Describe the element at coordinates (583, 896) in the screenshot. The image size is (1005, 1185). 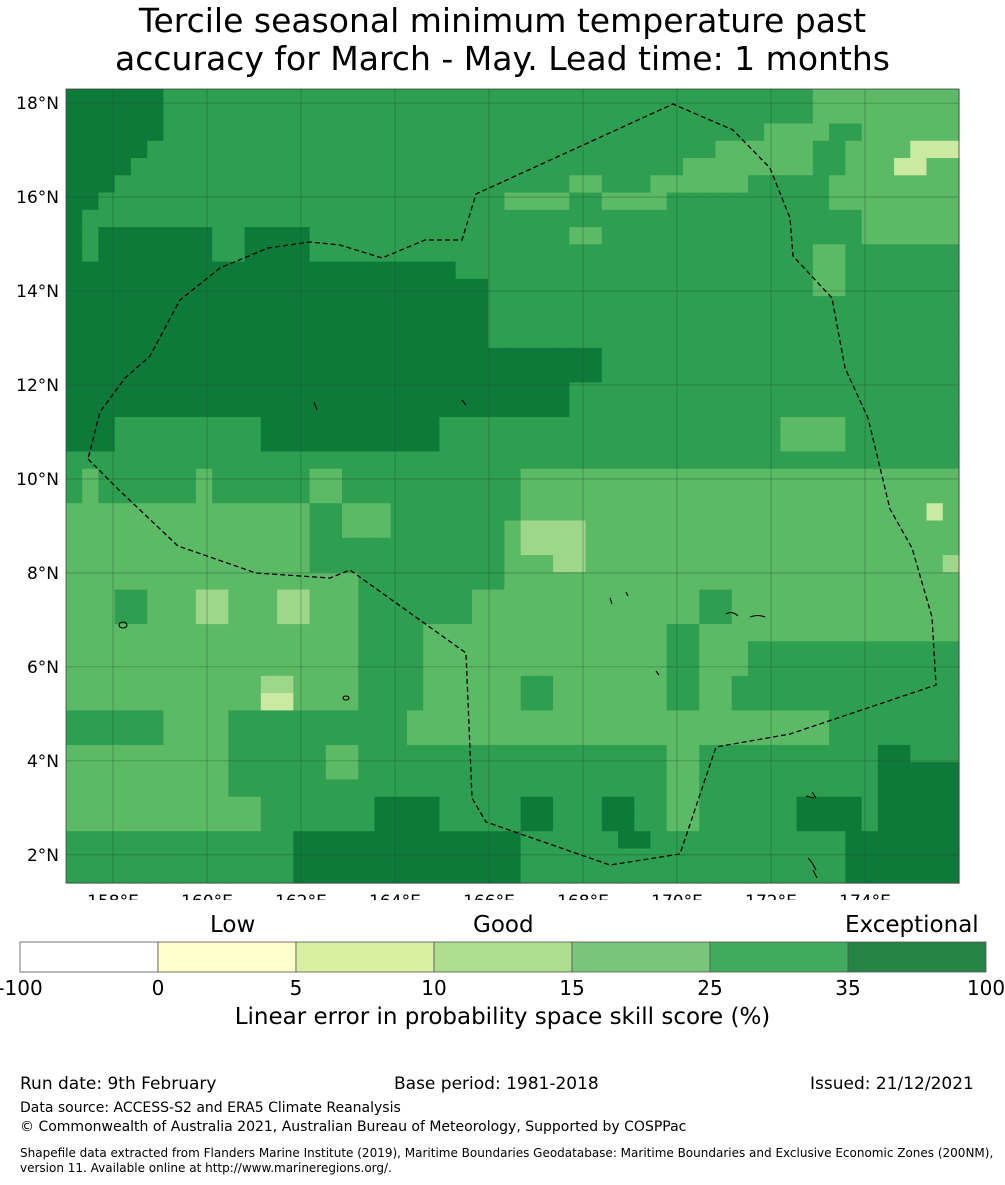
I see `longitude-label: 168°E` at that location.